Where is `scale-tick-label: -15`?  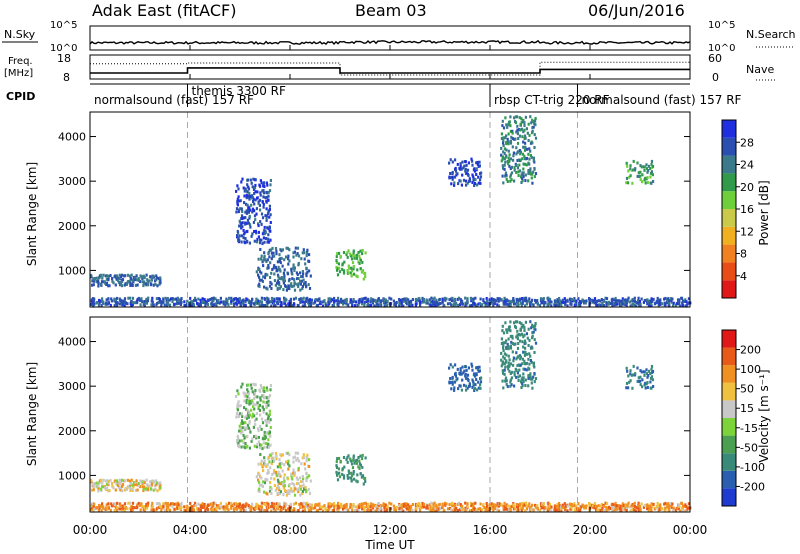
scale-tick-label: -15 is located at coordinates (749, 428).